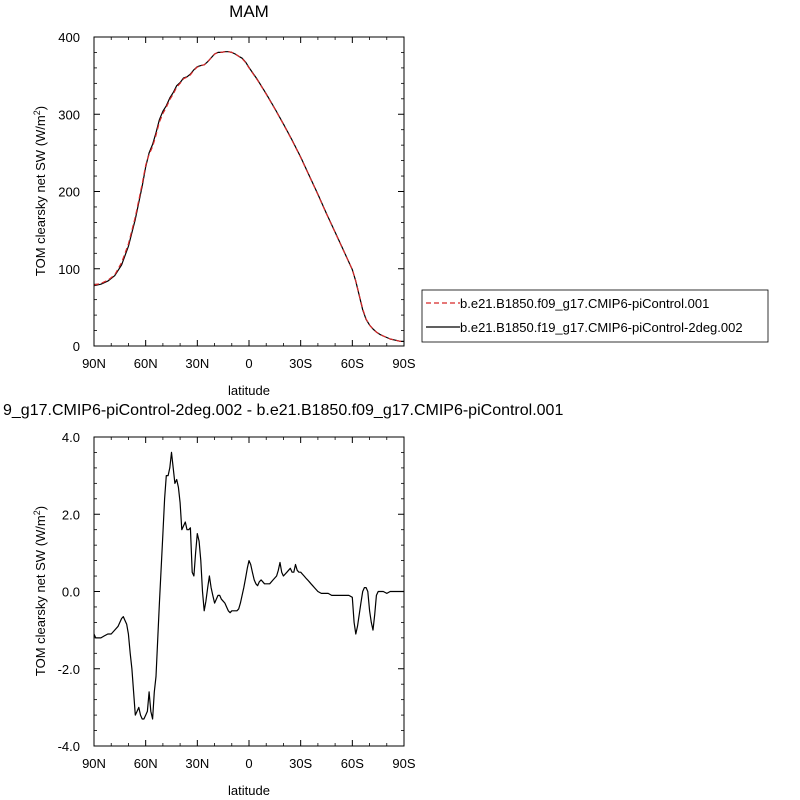 This screenshot has width=800, height=800. I want to click on top-y-tick-label: 400, so click(69, 37).